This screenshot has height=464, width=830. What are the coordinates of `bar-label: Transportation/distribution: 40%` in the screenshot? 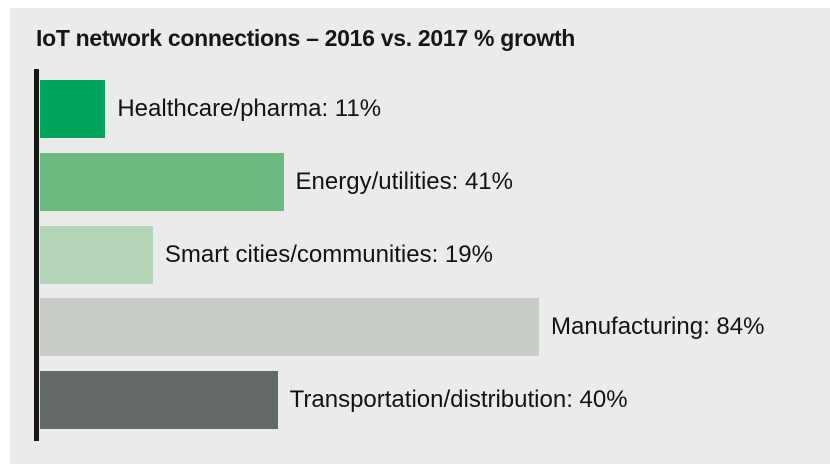 It's located at (458, 400).